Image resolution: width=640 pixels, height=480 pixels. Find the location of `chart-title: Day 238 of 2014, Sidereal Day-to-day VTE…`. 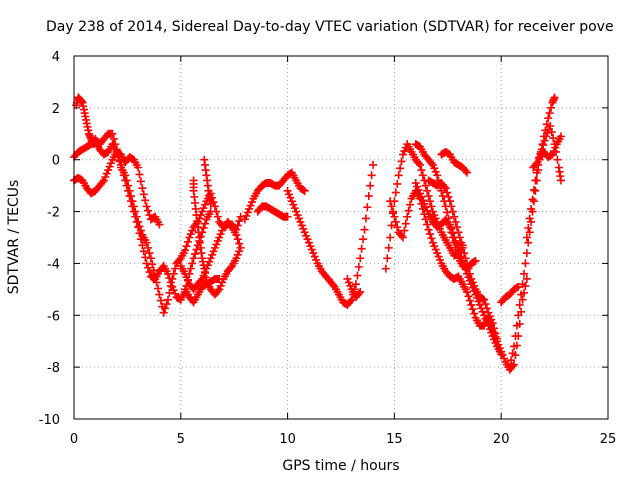

chart-title: Day 238 of 2014, Sidereal Day-to-day VTE… is located at coordinates (330, 27).